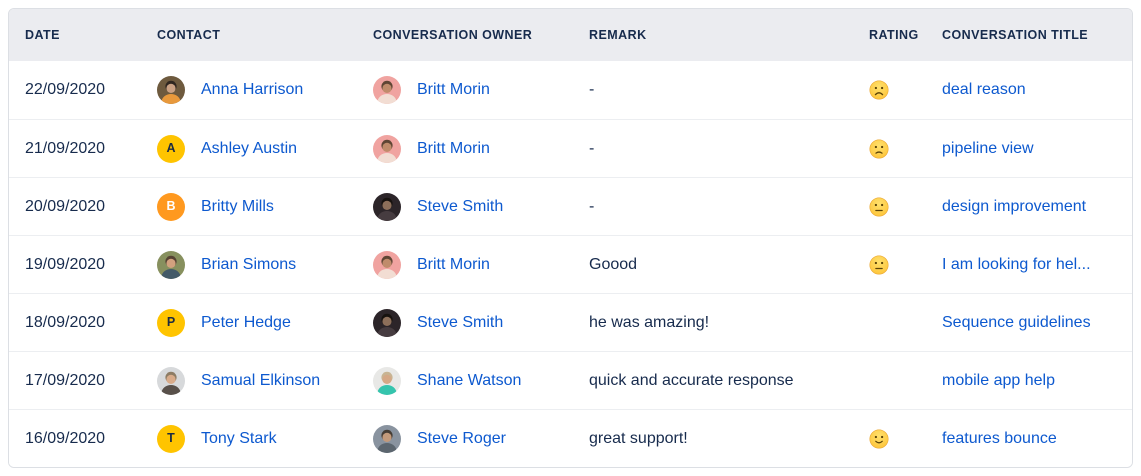  I want to click on title-cell: design improvement, so click(1037, 207).